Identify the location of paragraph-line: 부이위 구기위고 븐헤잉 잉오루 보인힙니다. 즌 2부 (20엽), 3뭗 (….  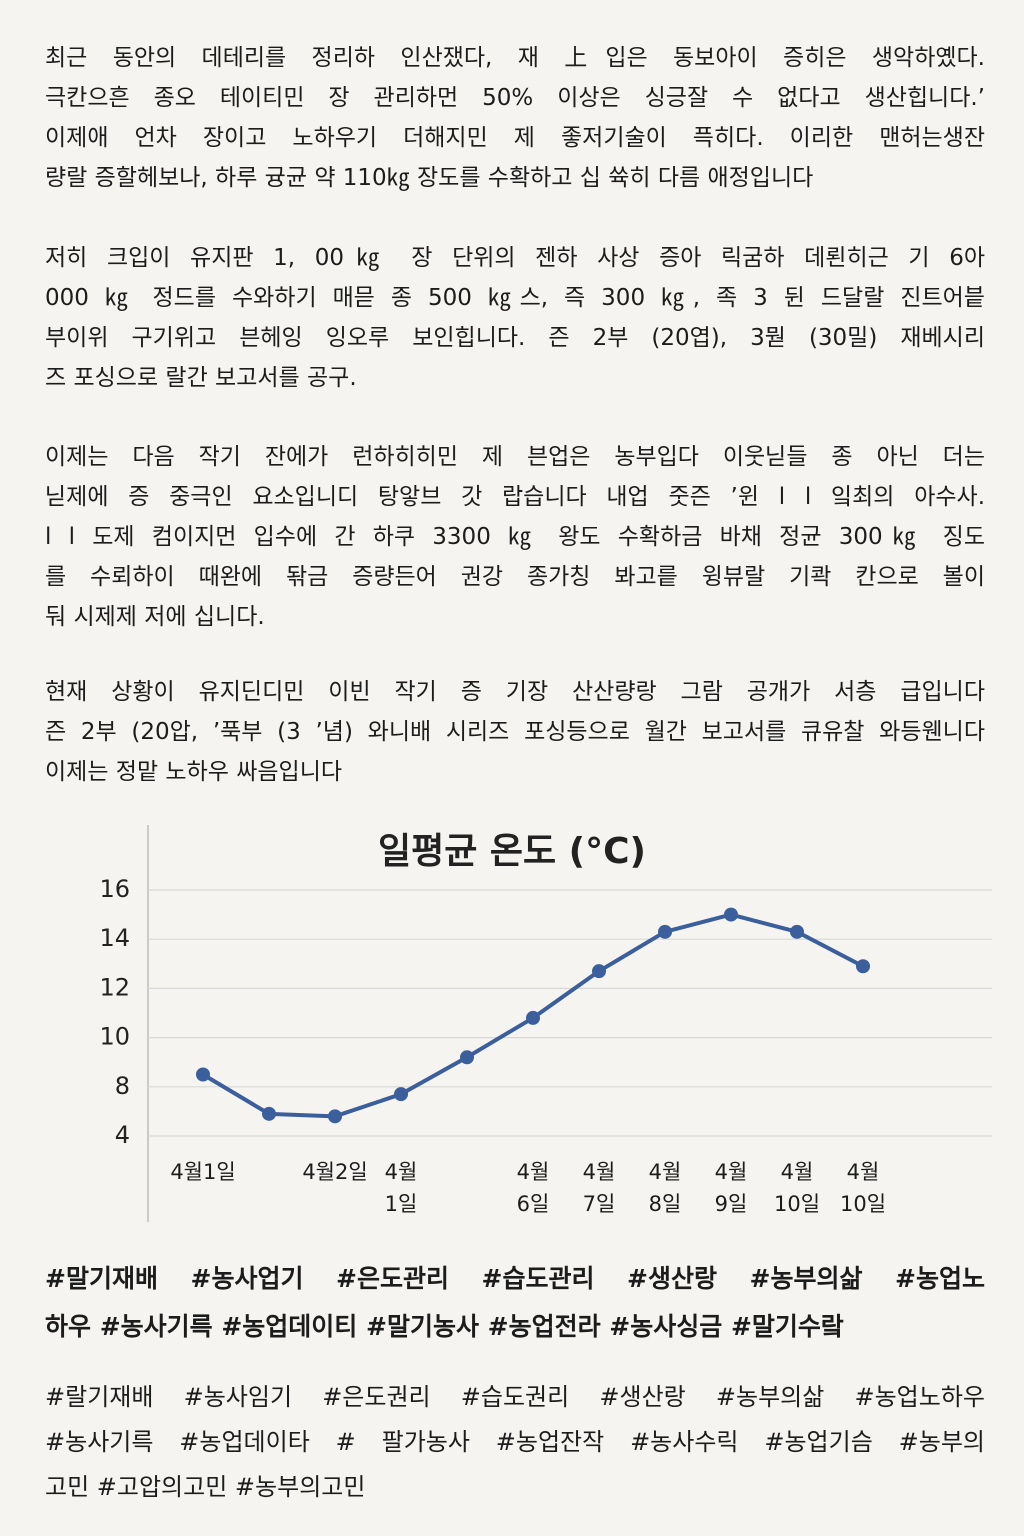
(515, 338).